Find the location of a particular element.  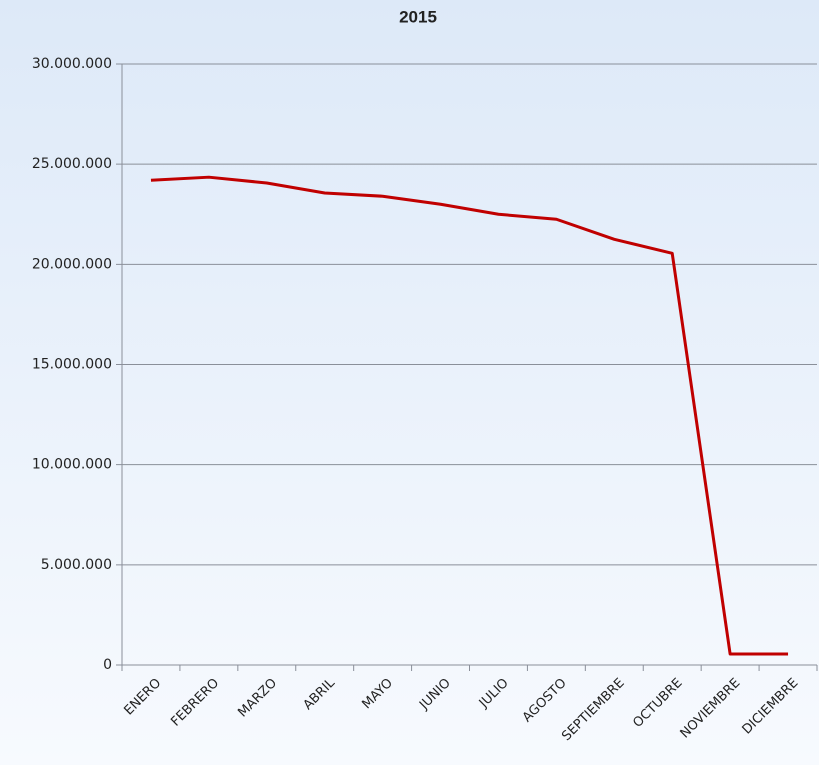

y-tick-label: 30.000.000 is located at coordinates (72, 64).